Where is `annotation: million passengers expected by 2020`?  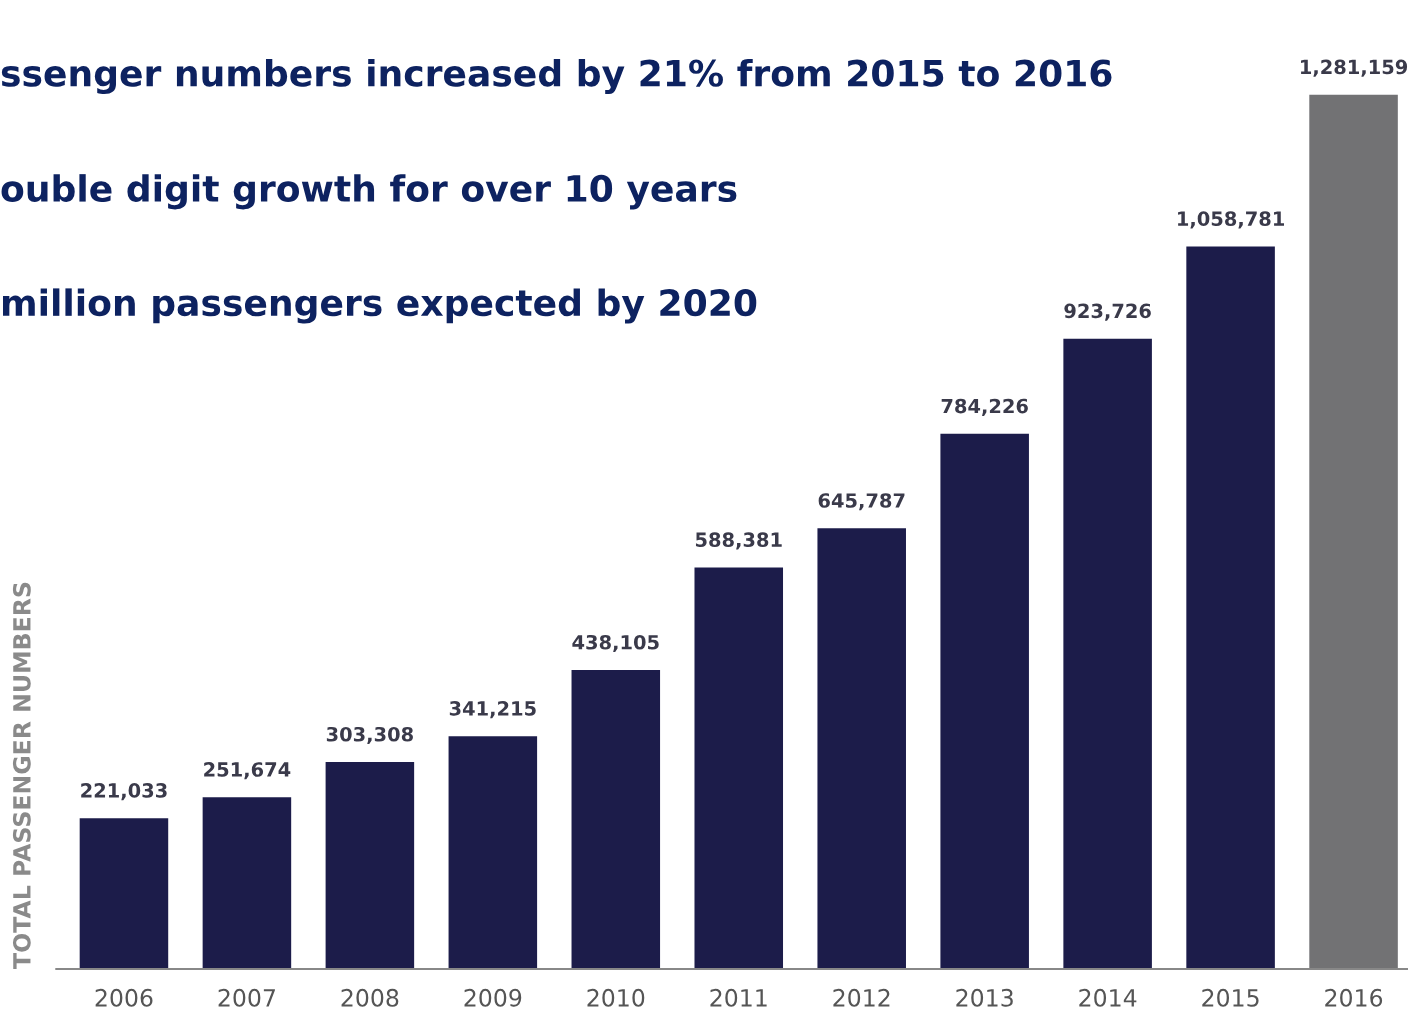
annotation: million passengers expected by 2020 is located at coordinates (380, 306).